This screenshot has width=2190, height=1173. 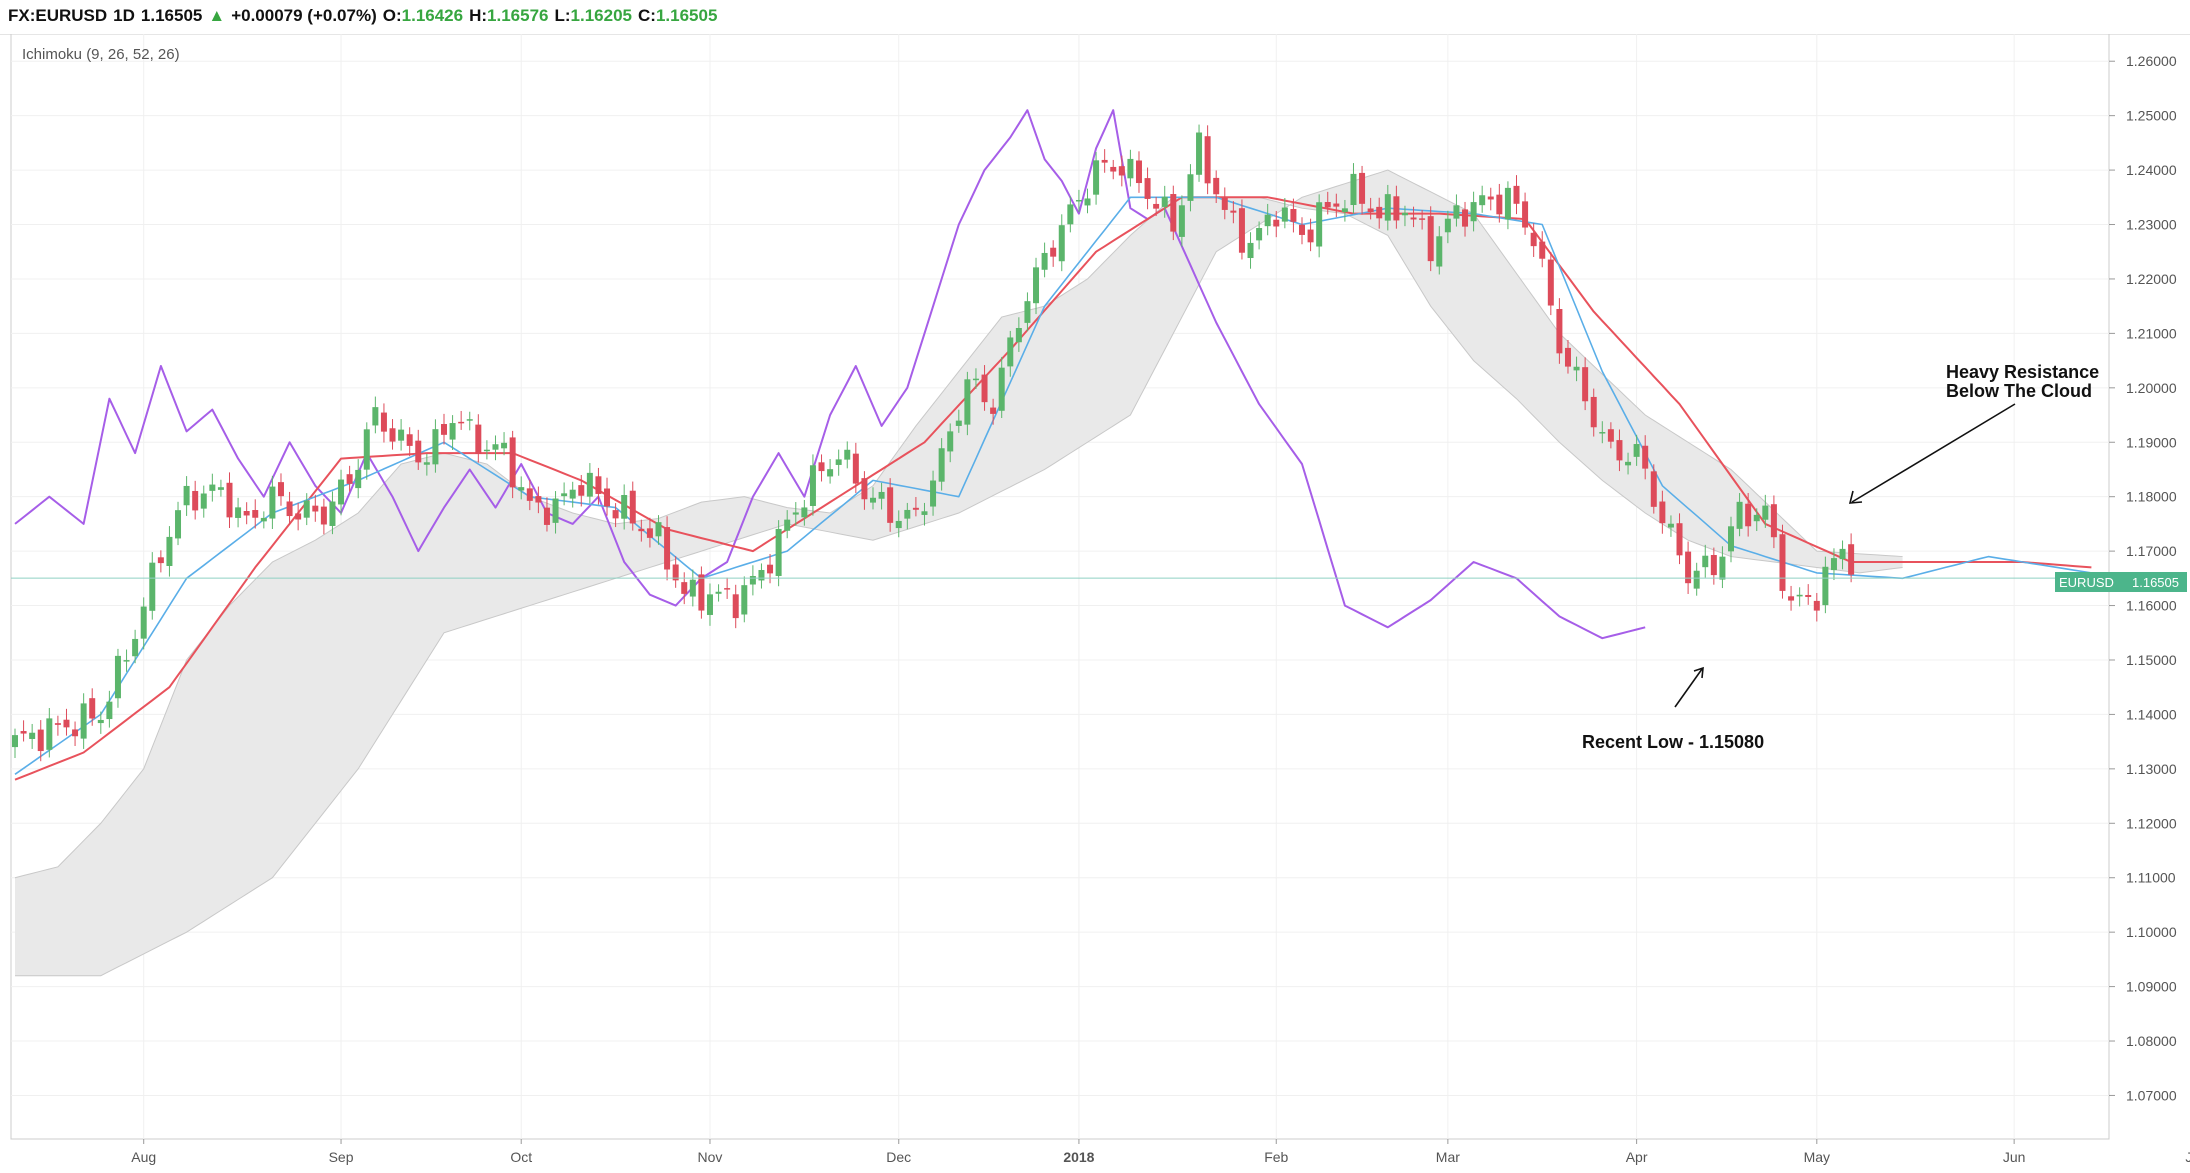 I want to click on x-tick-label: Nov, so click(x=710, y=1157).